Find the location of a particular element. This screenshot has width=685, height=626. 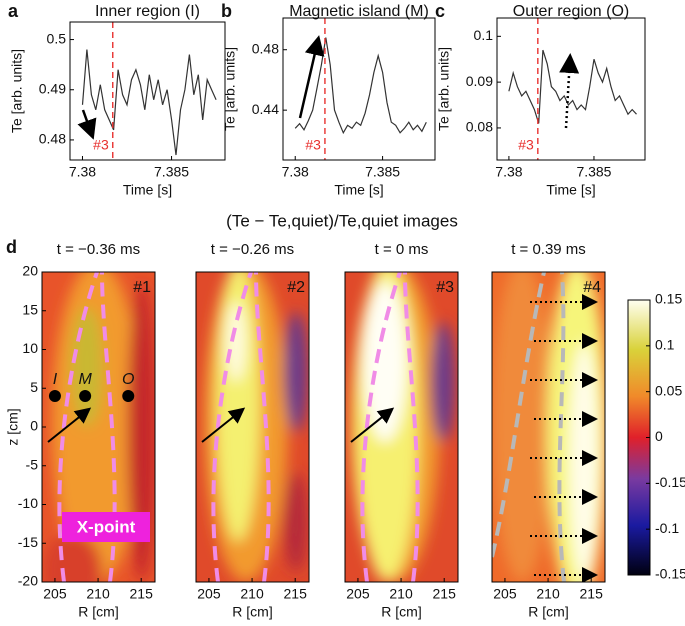

y-tick-label: 0.49 is located at coordinates (52, 88).